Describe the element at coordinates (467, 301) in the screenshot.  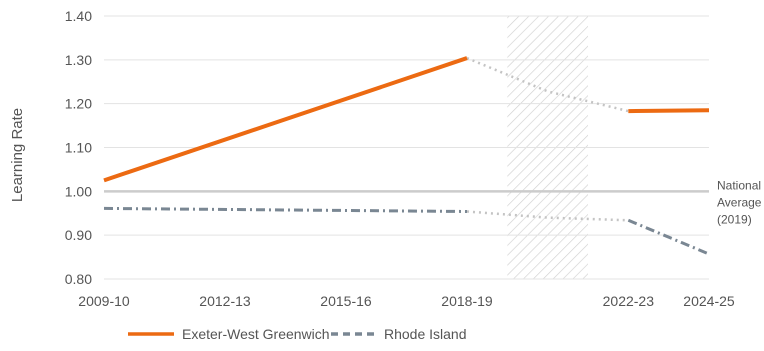
I see `x-tick-label: 2018-19` at that location.